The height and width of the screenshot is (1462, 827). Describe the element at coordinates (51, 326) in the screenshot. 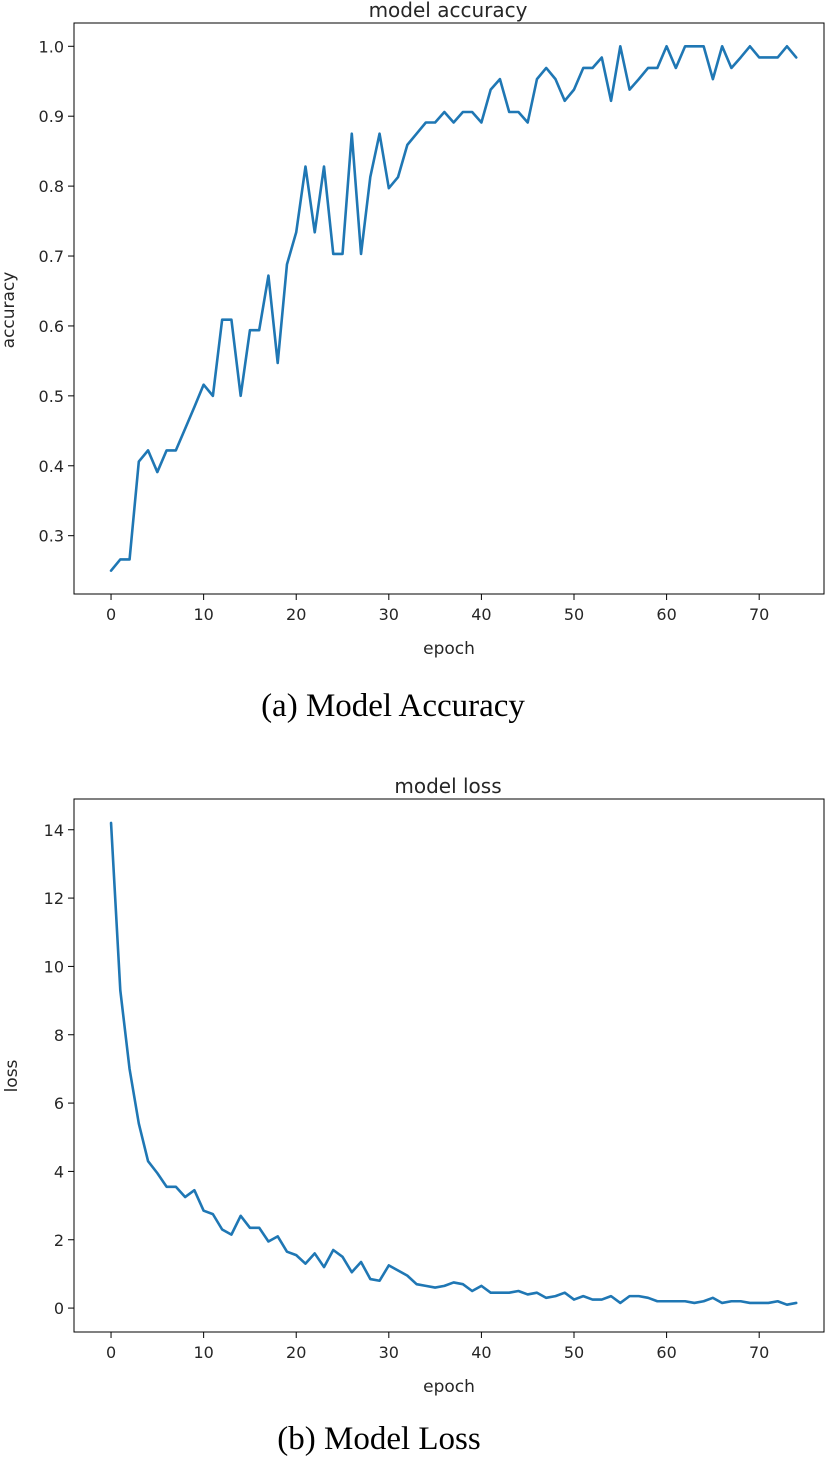

I see `accuracy-y-tick-label: 0.6` at that location.